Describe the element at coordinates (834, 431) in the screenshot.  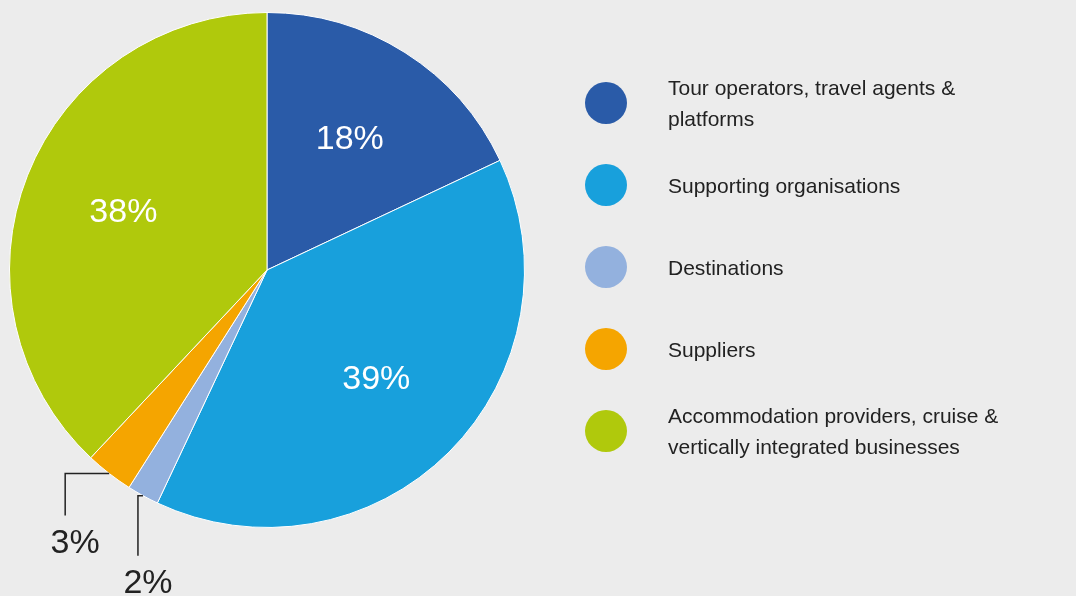
I see `legend-label: Accommodation providers, cruise & vertically integrated businesses` at that location.